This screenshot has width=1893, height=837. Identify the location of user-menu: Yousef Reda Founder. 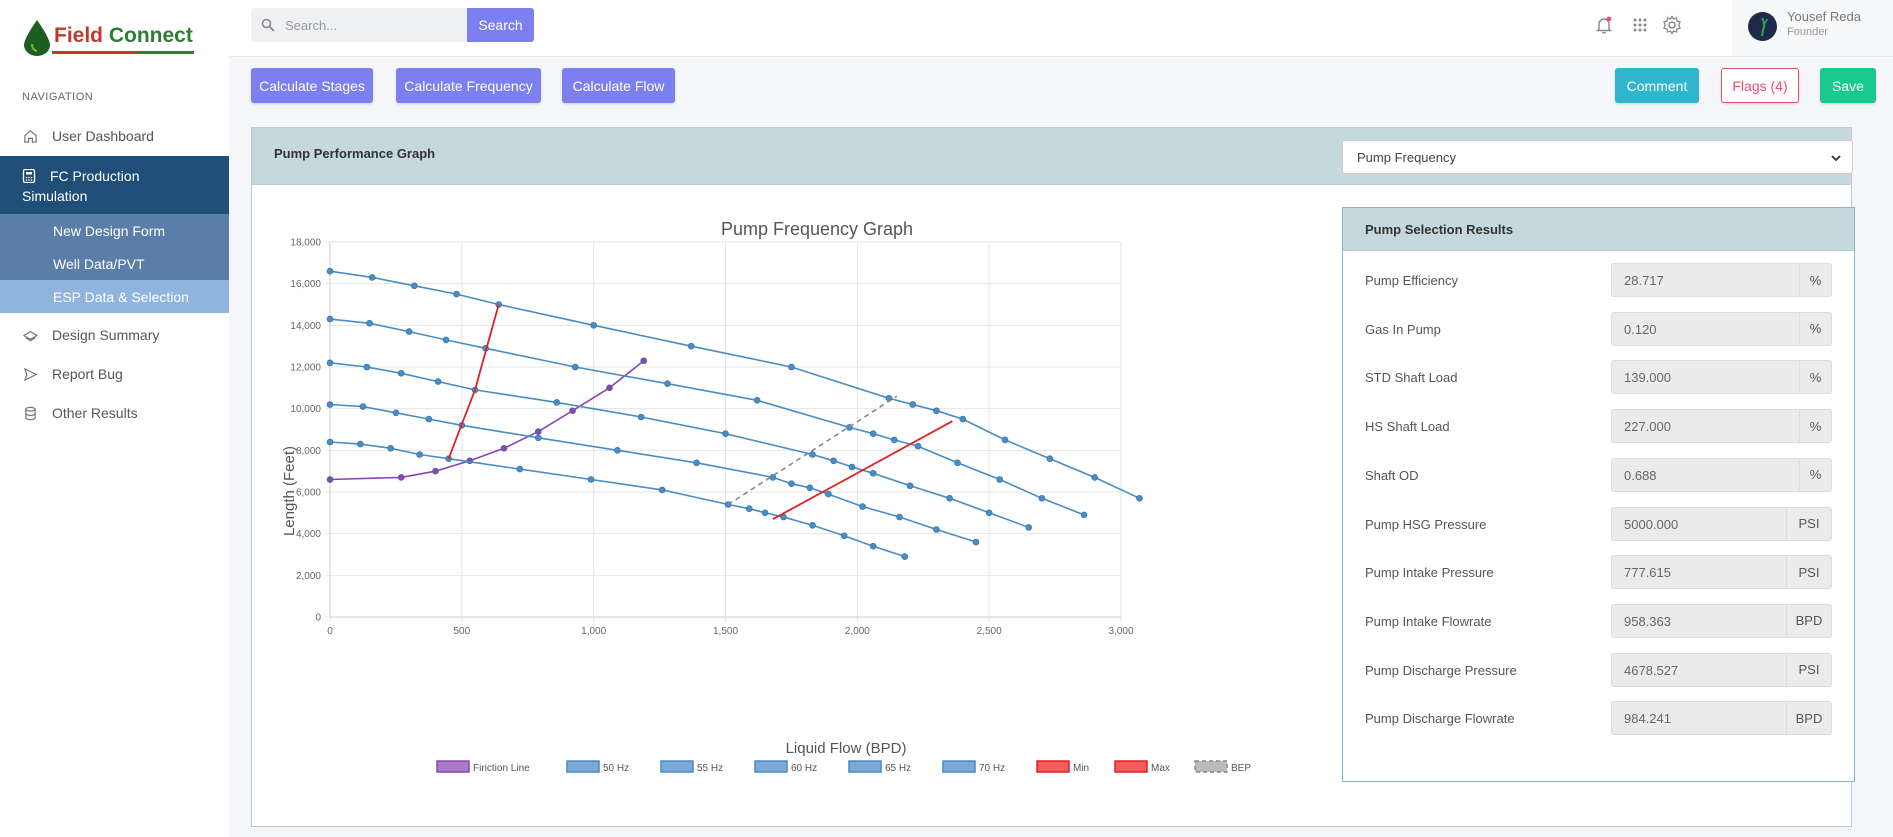
(1812, 28).